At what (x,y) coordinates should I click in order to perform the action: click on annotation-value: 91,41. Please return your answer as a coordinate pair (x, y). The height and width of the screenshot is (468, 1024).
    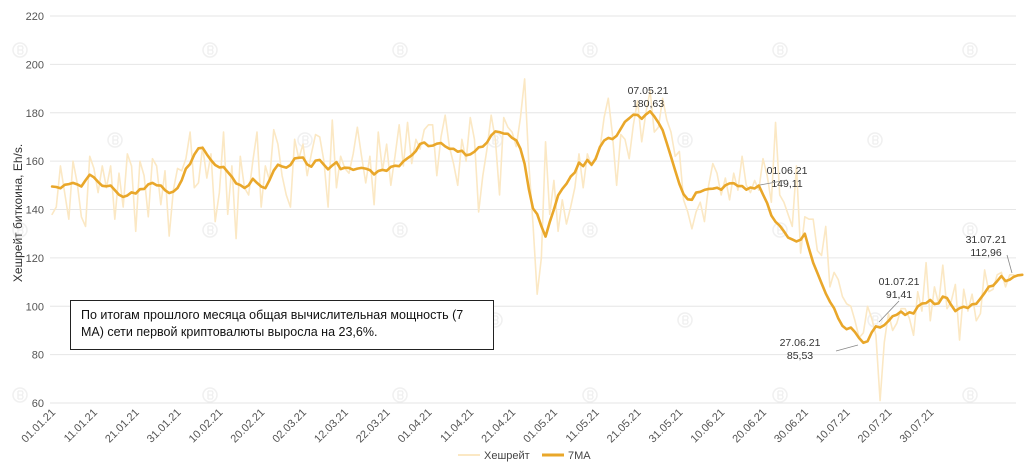
    Looking at the image, I should click on (899, 295).